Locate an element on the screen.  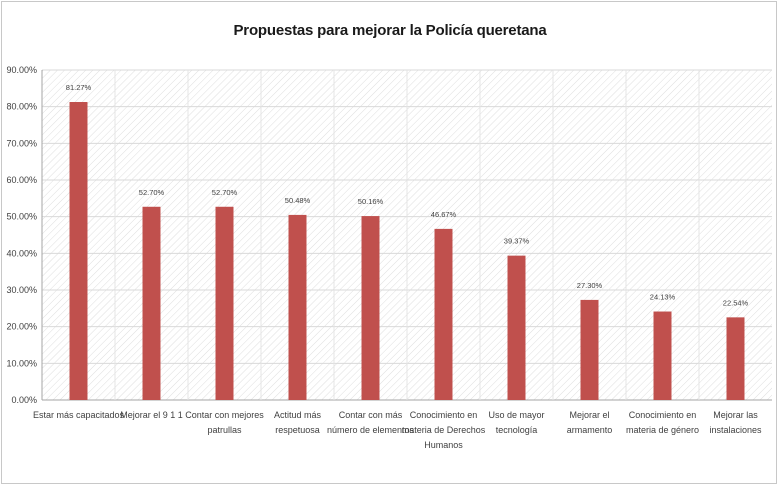
x-tick-label: Mejorar el armamento is located at coordinates (590, 422).